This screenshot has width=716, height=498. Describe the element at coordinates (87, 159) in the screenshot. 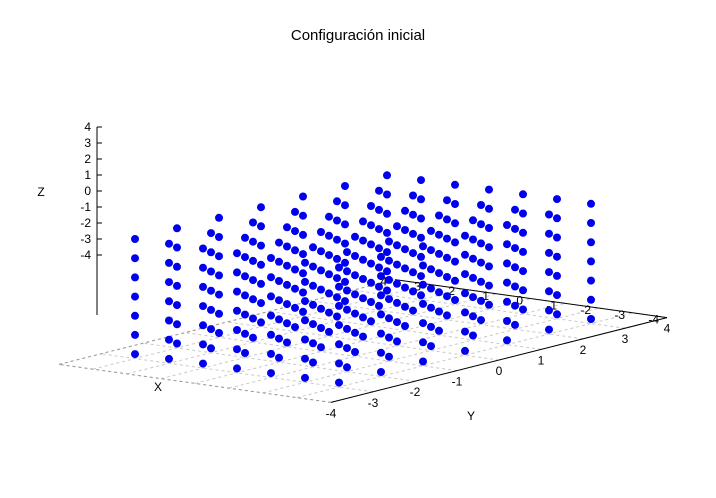

I see `z-tick-label: 2` at that location.